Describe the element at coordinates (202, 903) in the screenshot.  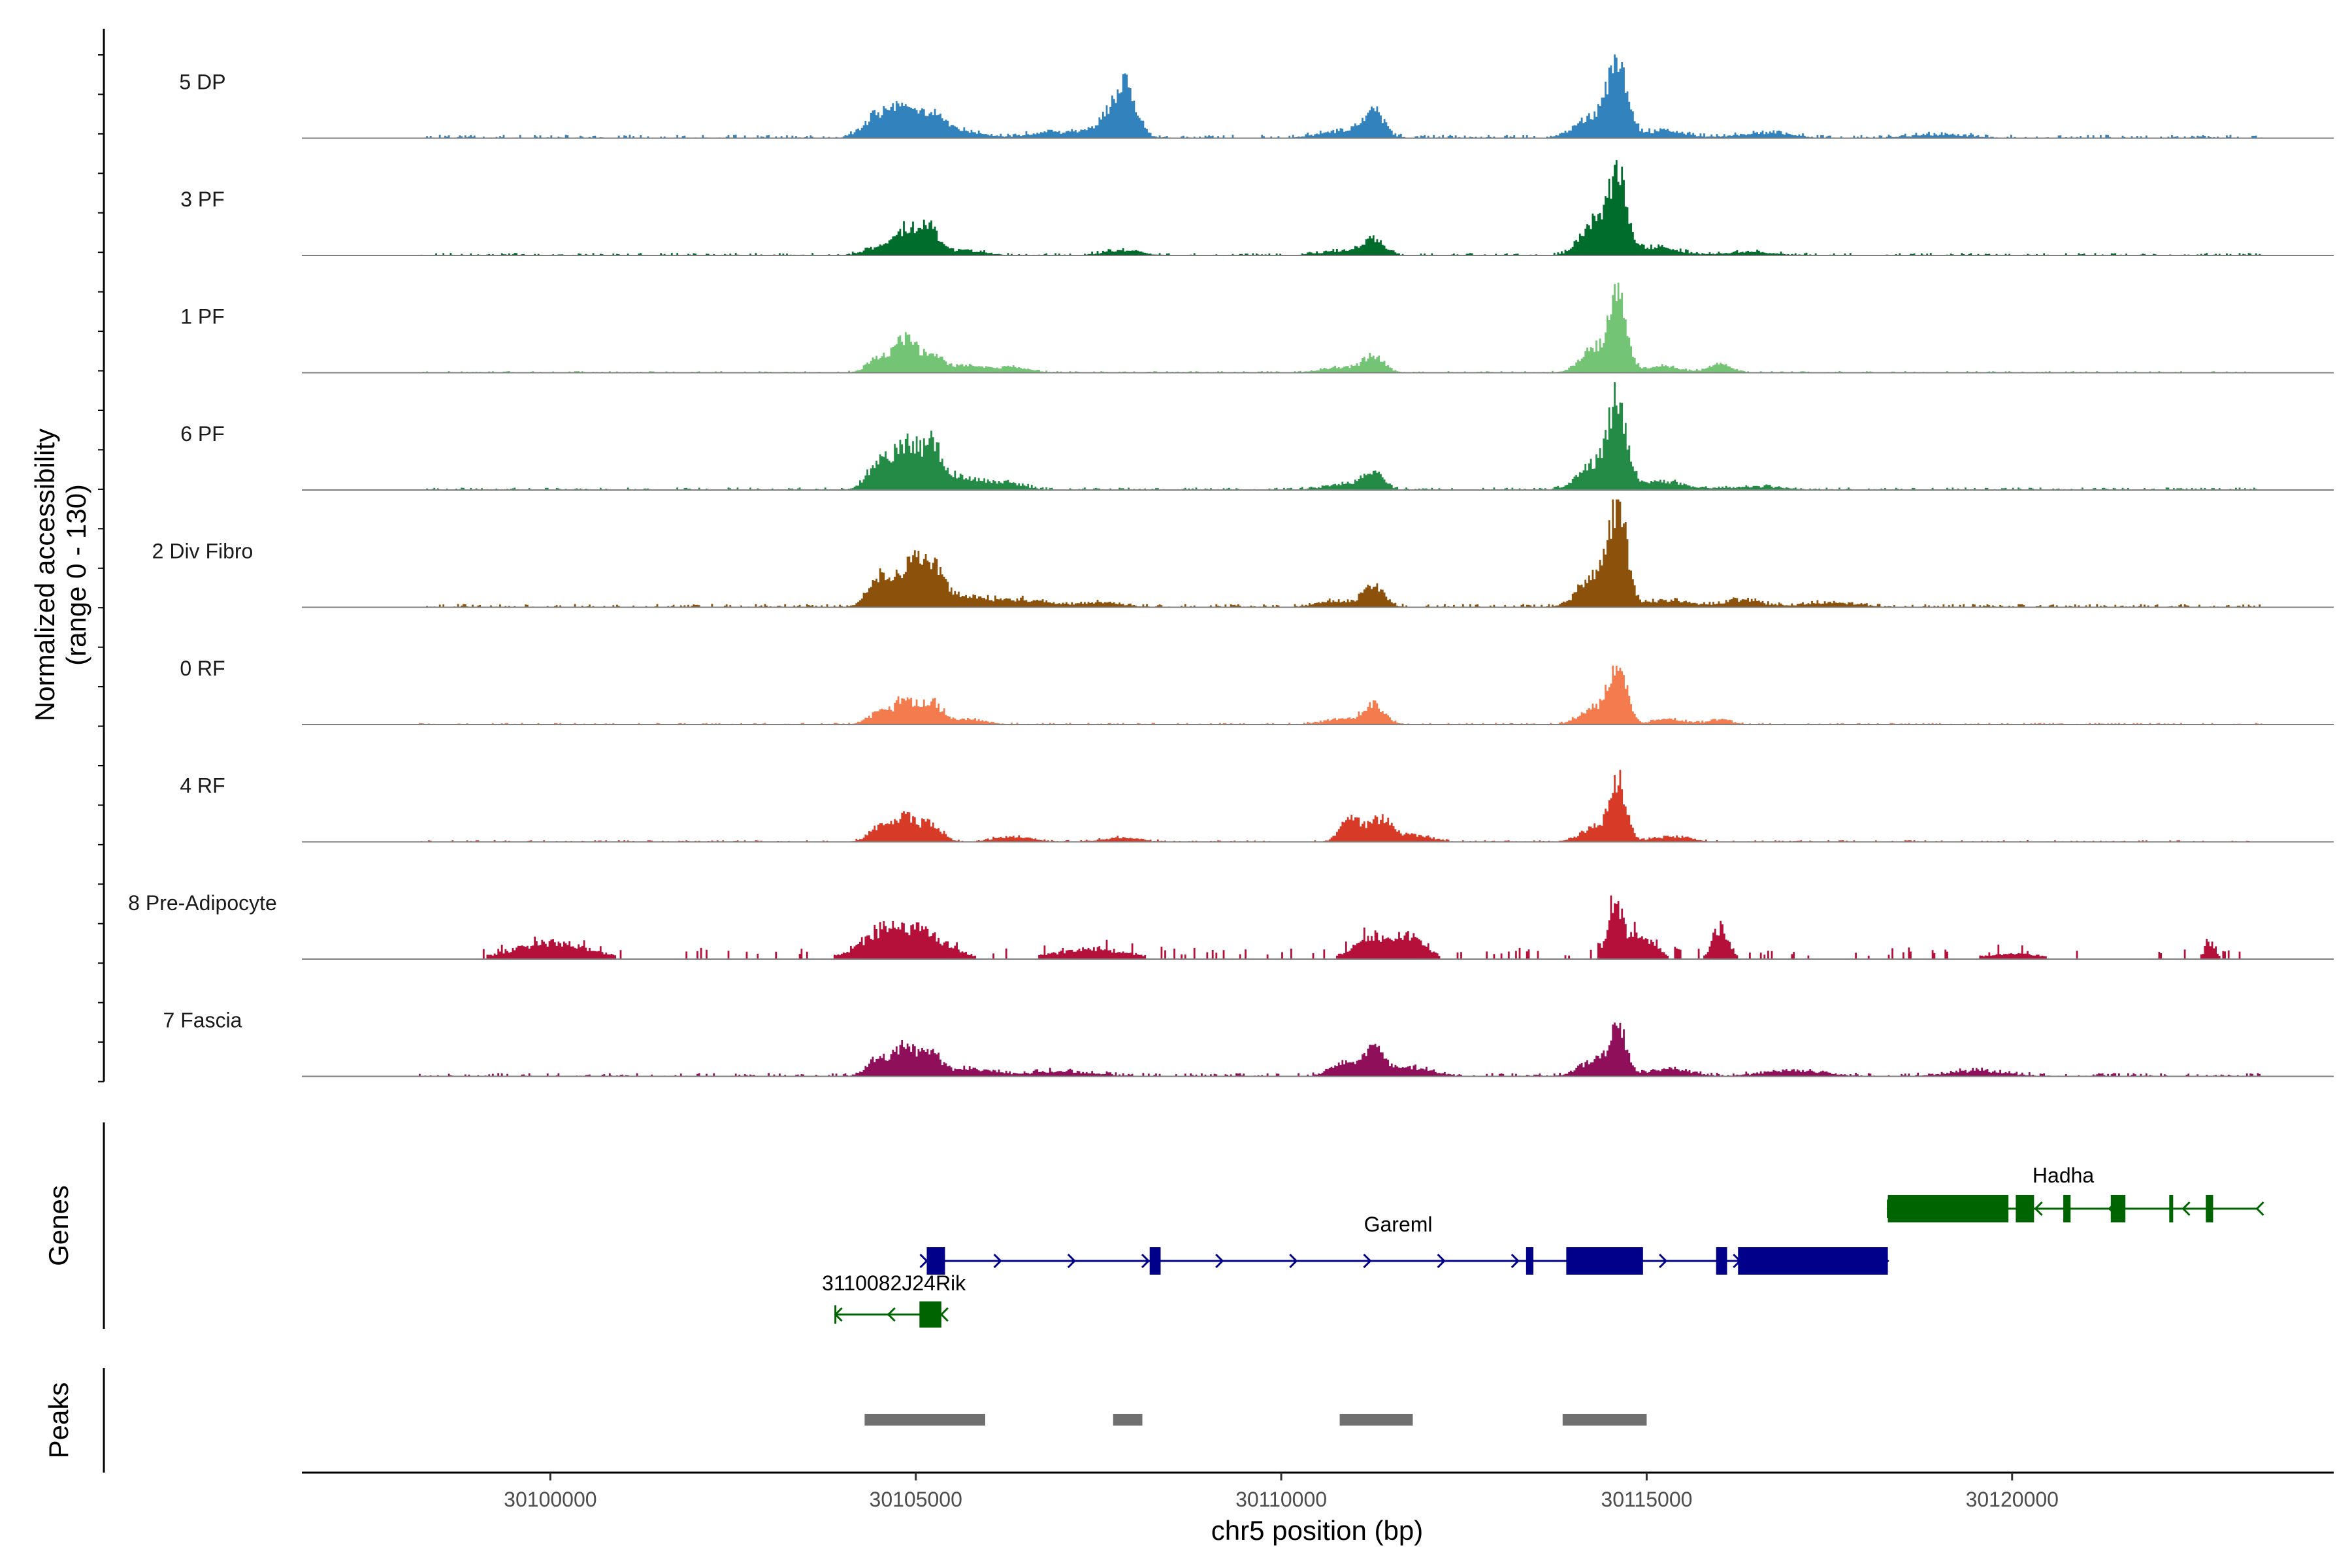
I see `track-label: 8 Pre-Adipocyte` at that location.